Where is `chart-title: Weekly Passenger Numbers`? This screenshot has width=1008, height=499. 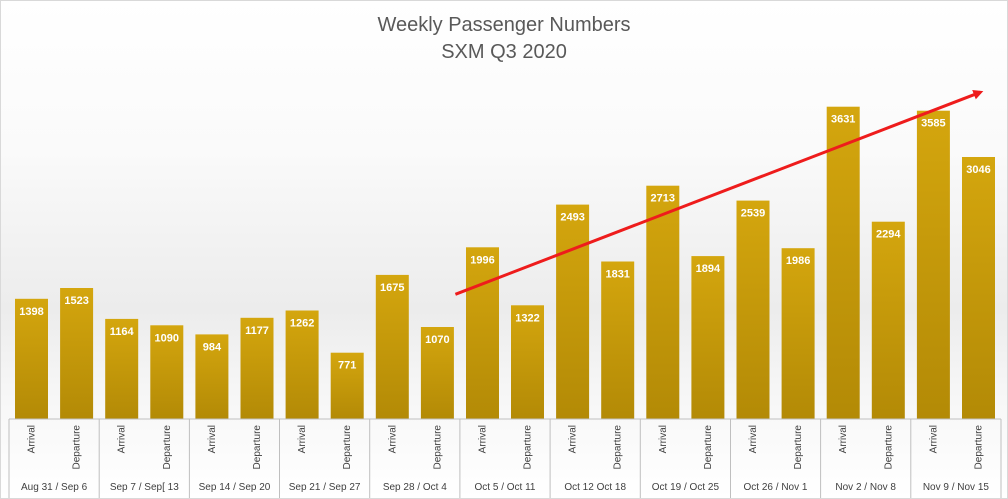 chart-title: Weekly Passenger Numbers is located at coordinates (503, 25).